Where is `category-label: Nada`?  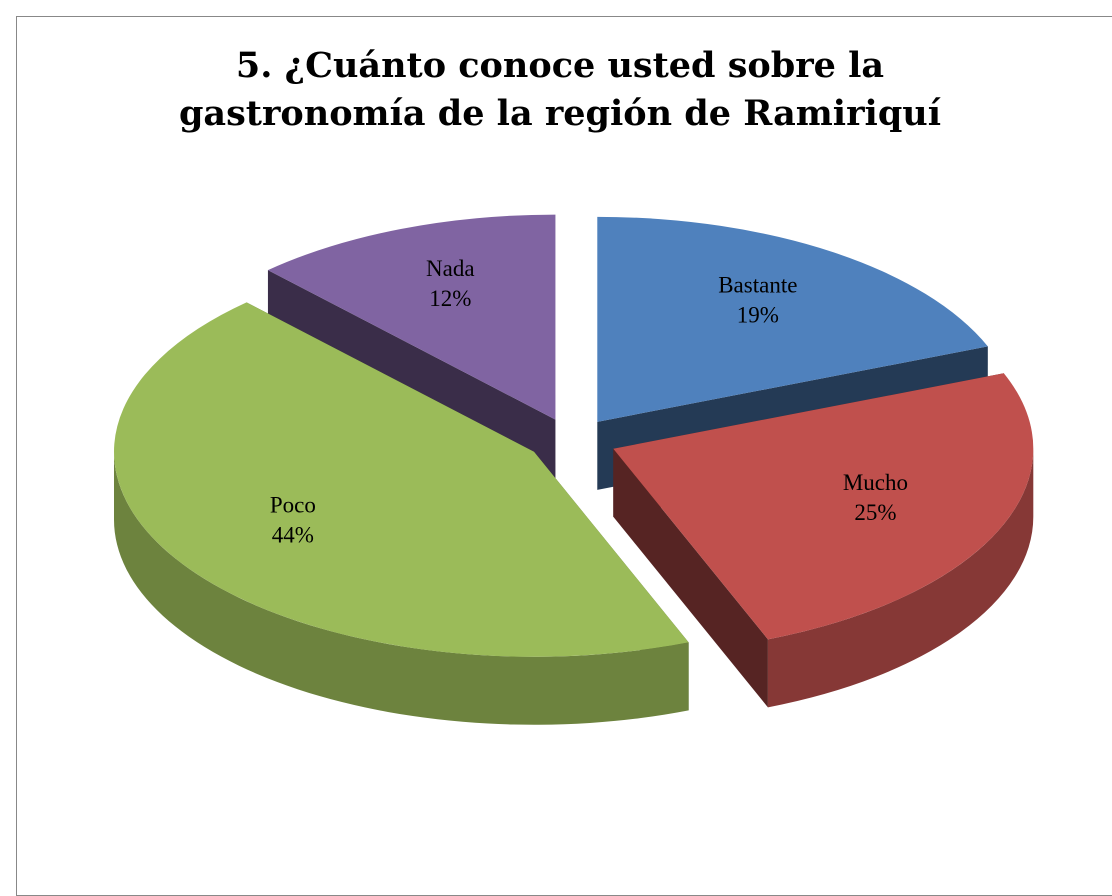
category-label: Nada is located at coordinates (450, 268).